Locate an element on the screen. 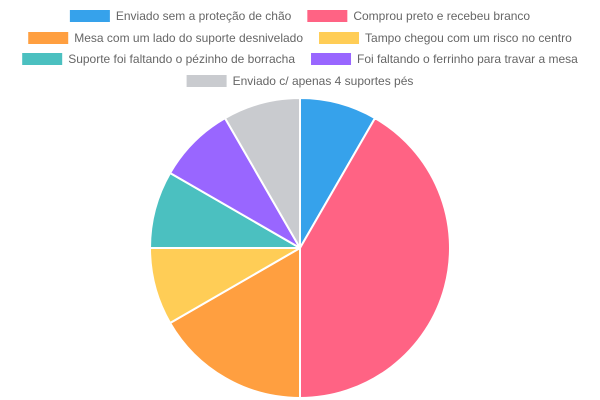 The width and height of the screenshot is (600, 400). legend-label-4: Tampo chegou com um risco no centro is located at coordinates (468, 38).